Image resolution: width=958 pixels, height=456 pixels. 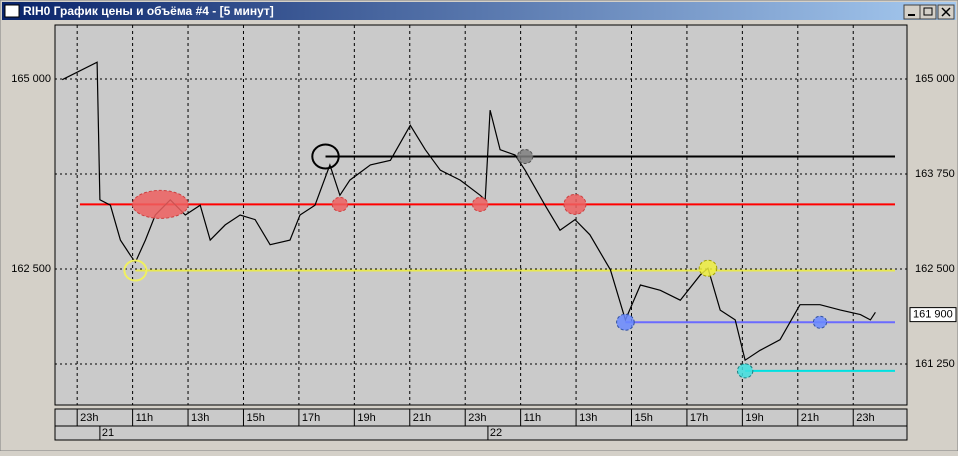 What do you see at coordinates (148, 11) in the screenshot?
I see `window-title: RIH0 График цены и объёма #4 - [5 минут]` at bounding box center [148, 11].